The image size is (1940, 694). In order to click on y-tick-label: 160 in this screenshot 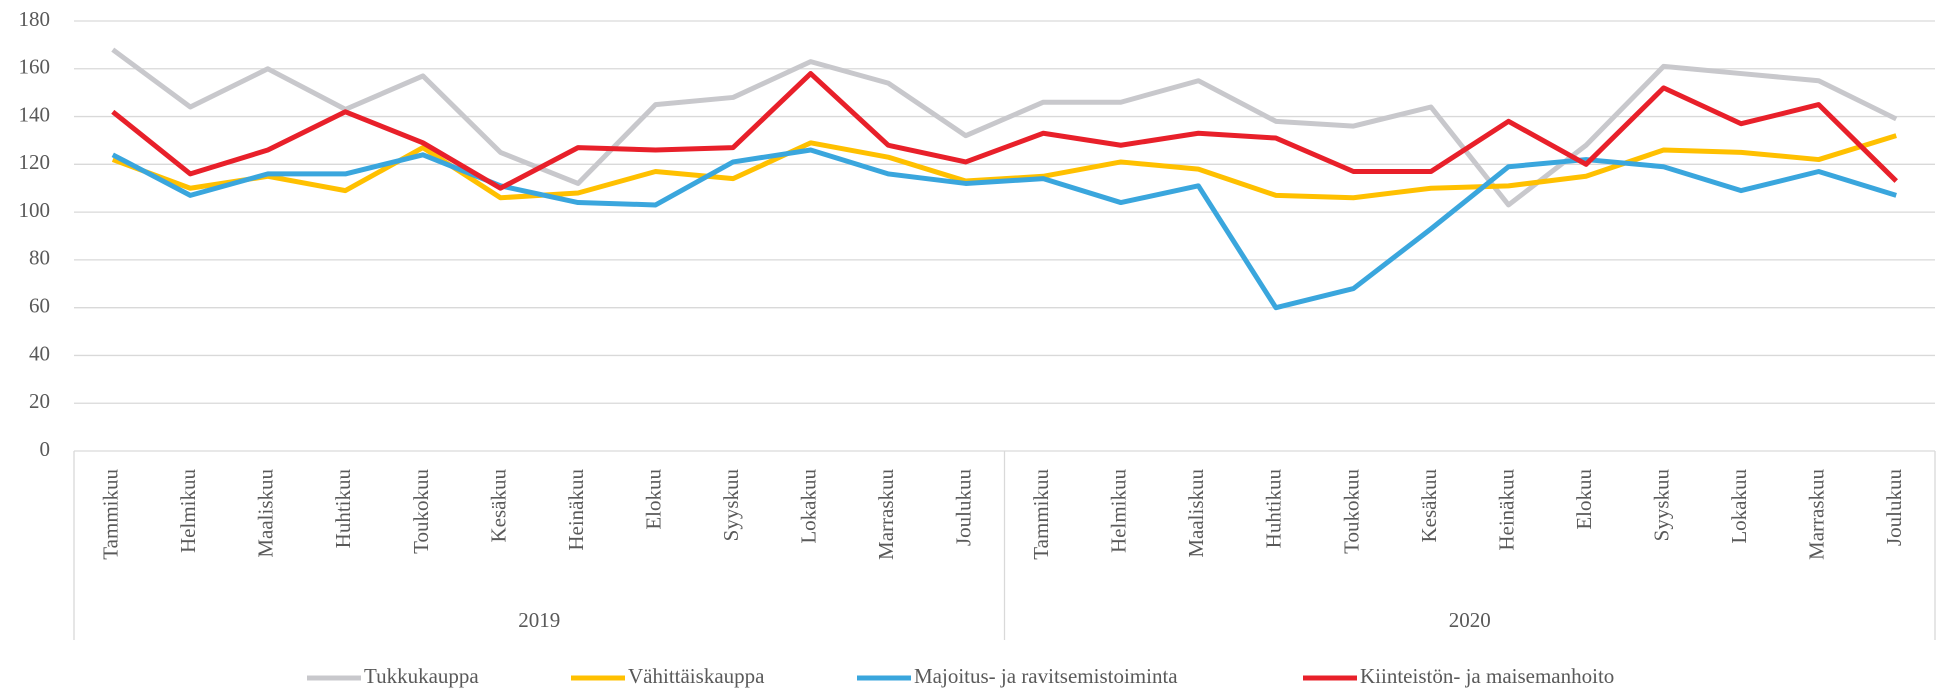, I will do `click(35, 67)`.